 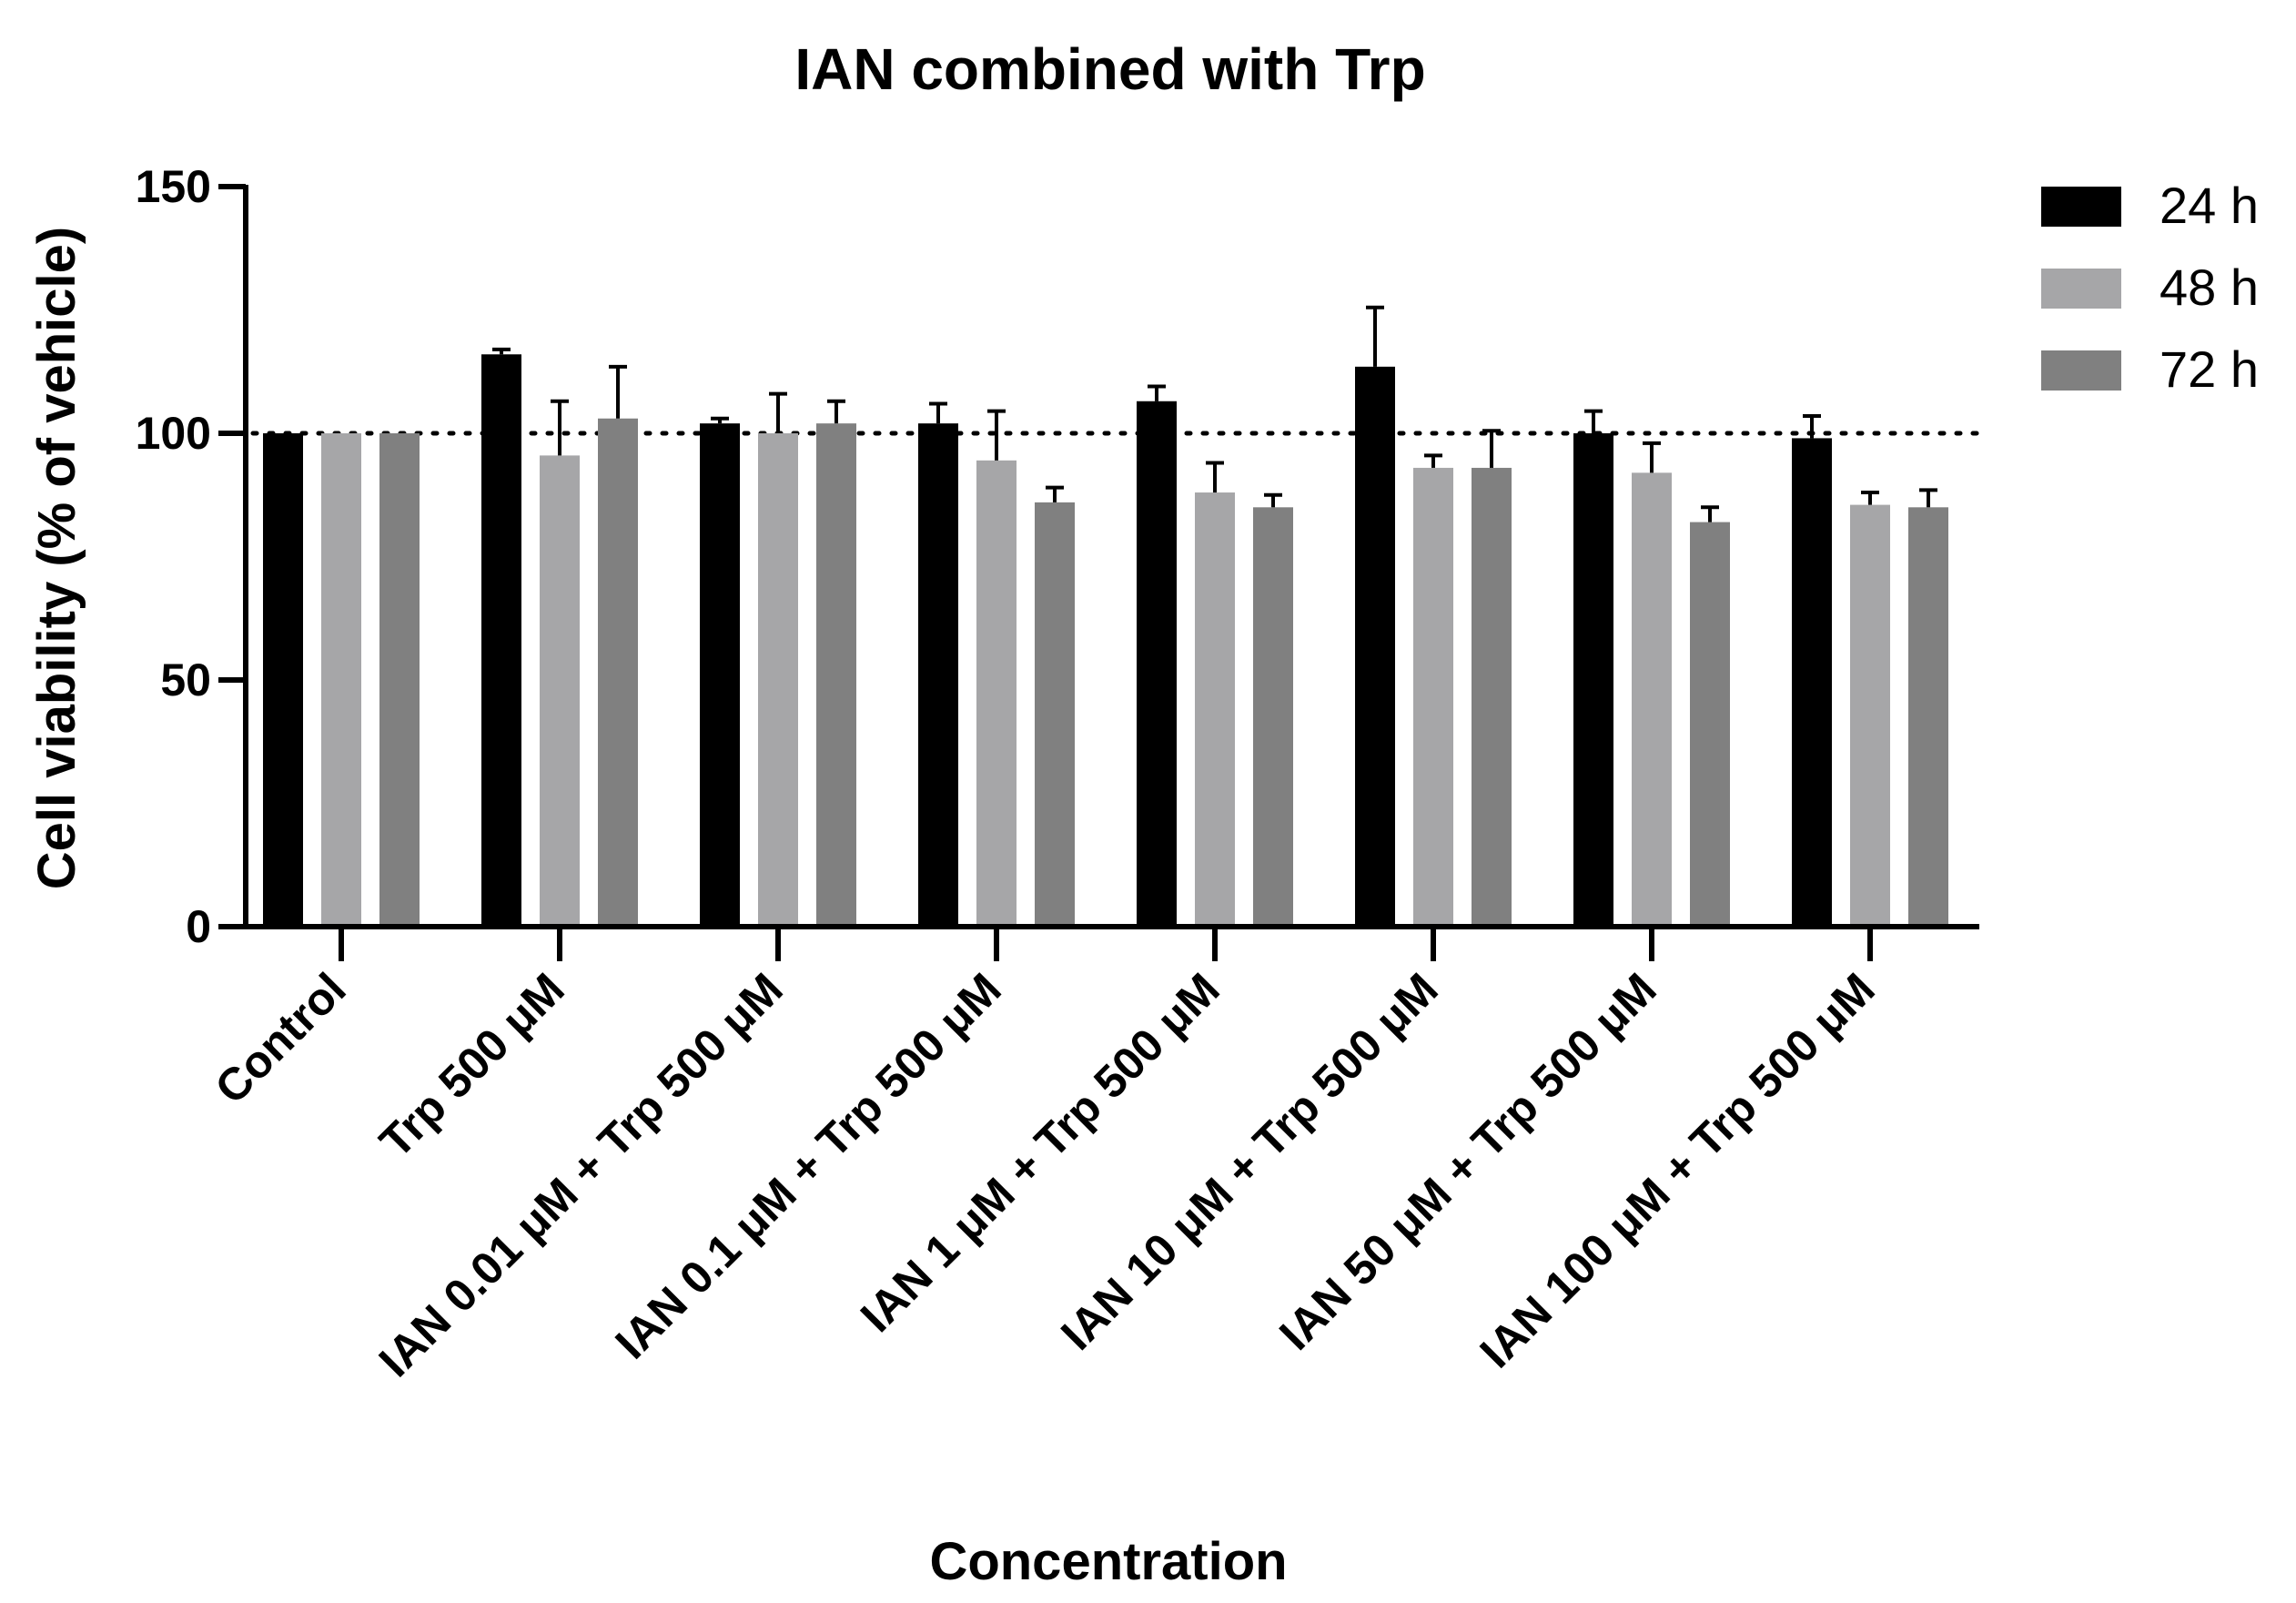 I want to click on x-tick-label: IAN 10 μM + Trp 500 μM, so click(x=1250, y=1161).